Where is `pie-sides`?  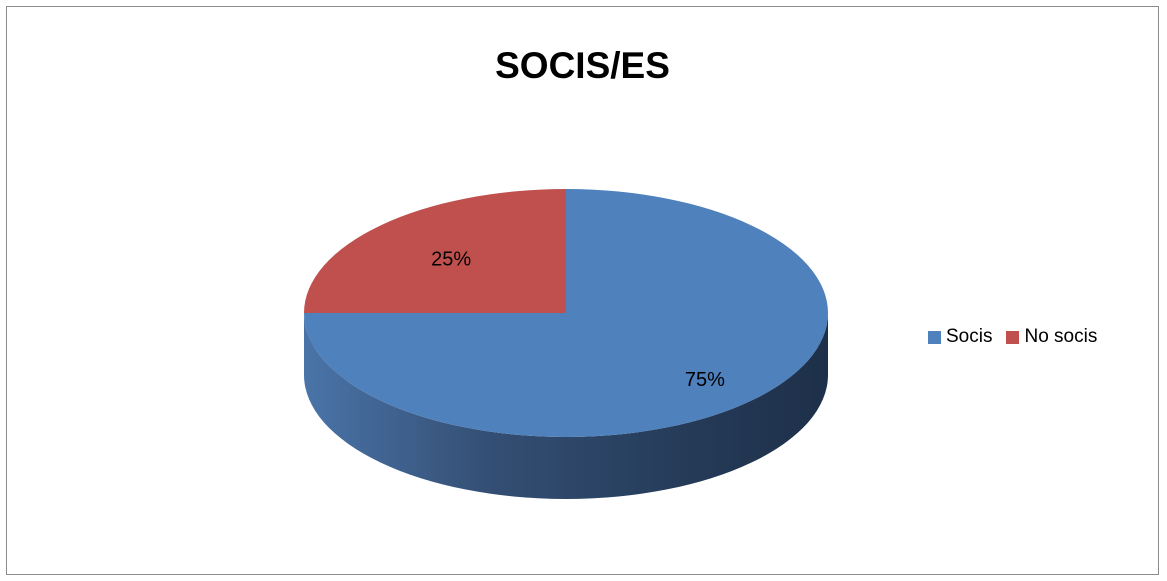
pie-sides is located at coordinates (566, 406).